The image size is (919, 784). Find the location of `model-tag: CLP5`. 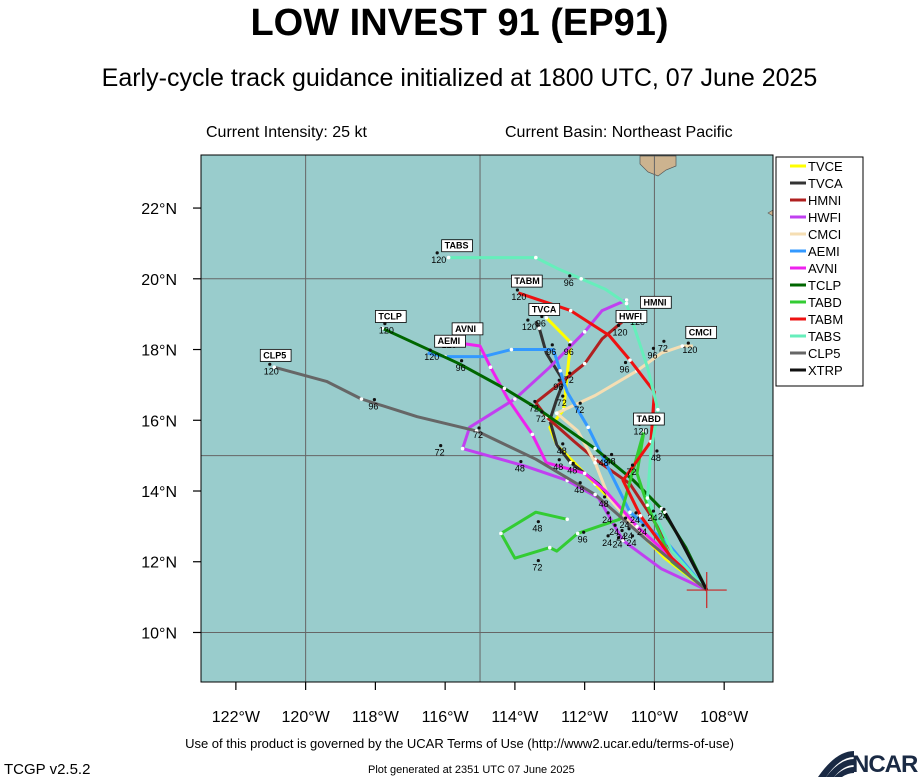

model-tag: CLP5 is located at coordinates (274, 355).